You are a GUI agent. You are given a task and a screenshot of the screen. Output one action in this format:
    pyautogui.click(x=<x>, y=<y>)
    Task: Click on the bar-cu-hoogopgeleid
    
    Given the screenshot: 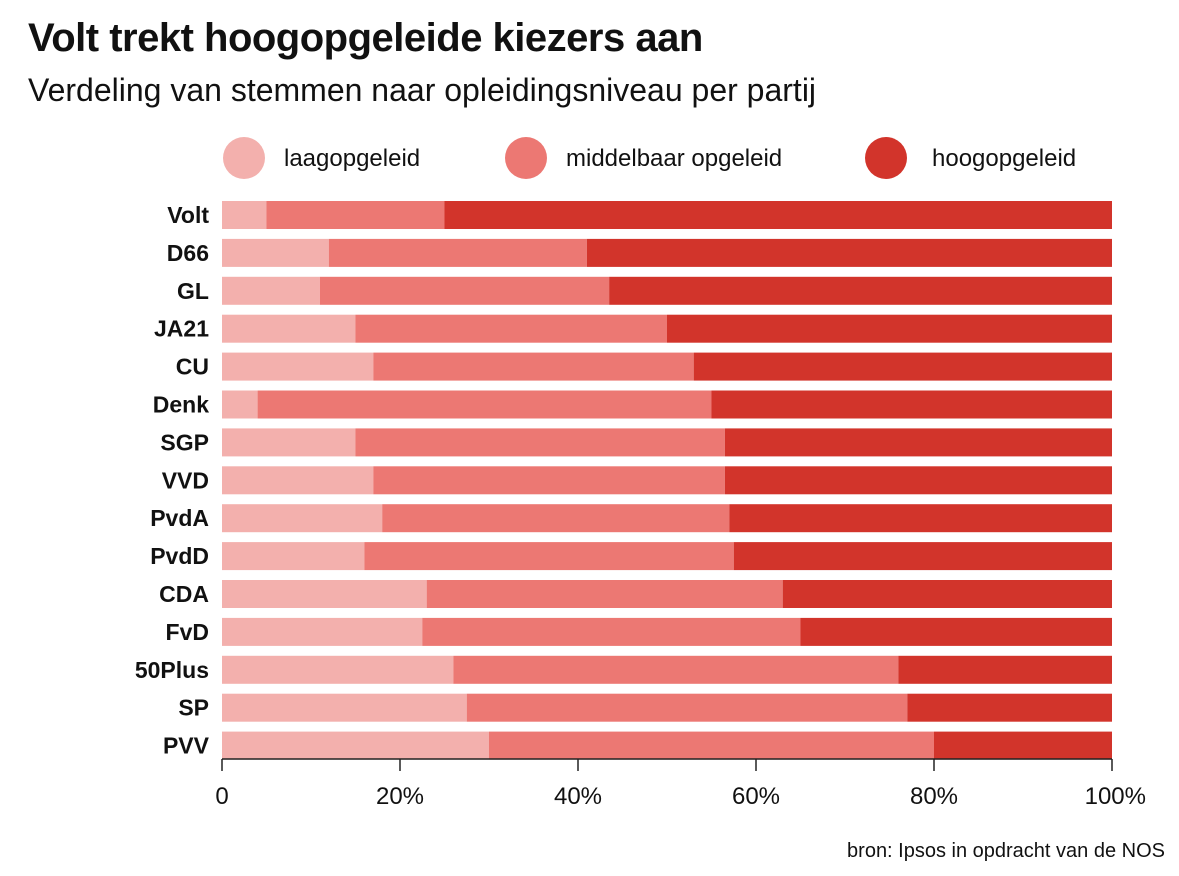 What is the action you would take?
    pyautogui.click(x=902, y=366)
    